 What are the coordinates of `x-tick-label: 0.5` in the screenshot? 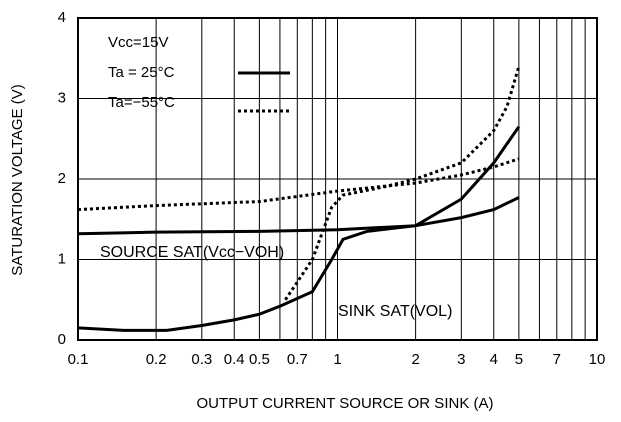 It's located at (259, 359).